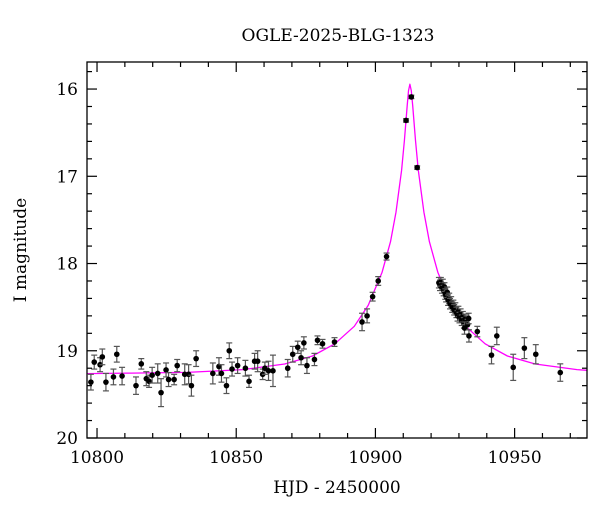 The height and width of the screenshot is (516, 600). I want to click on x-axis-label: HJD - 2450000, so click(337, 488).